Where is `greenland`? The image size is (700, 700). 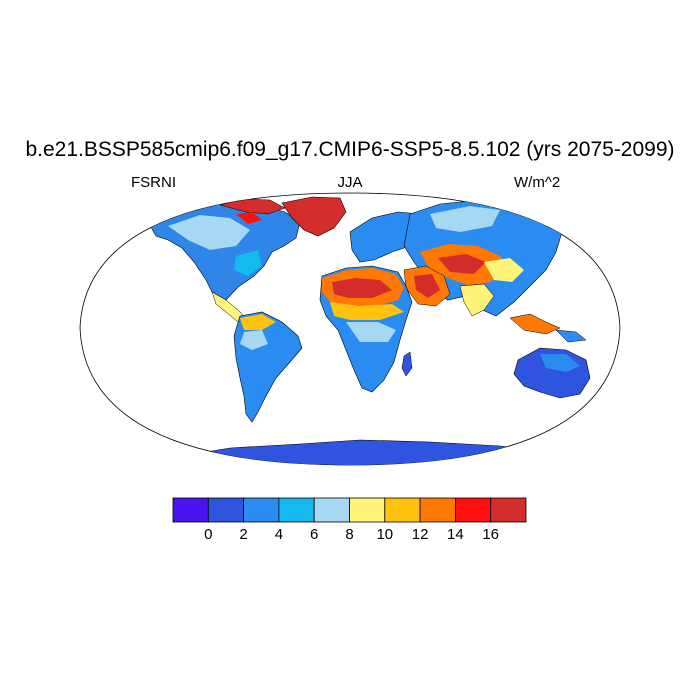
greenland is located at coordinates (314, 216).